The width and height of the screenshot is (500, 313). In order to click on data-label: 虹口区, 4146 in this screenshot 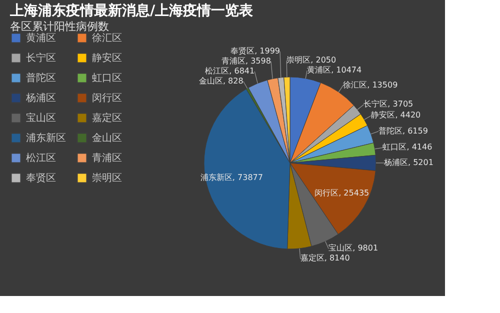, I will do `click(407, 147)`.